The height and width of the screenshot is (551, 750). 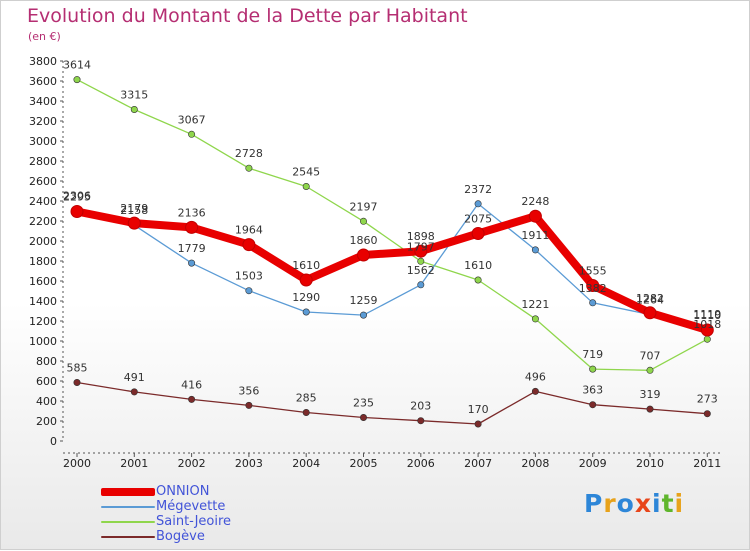 I want to click on data-label: 170, so click(x=478, y=409).